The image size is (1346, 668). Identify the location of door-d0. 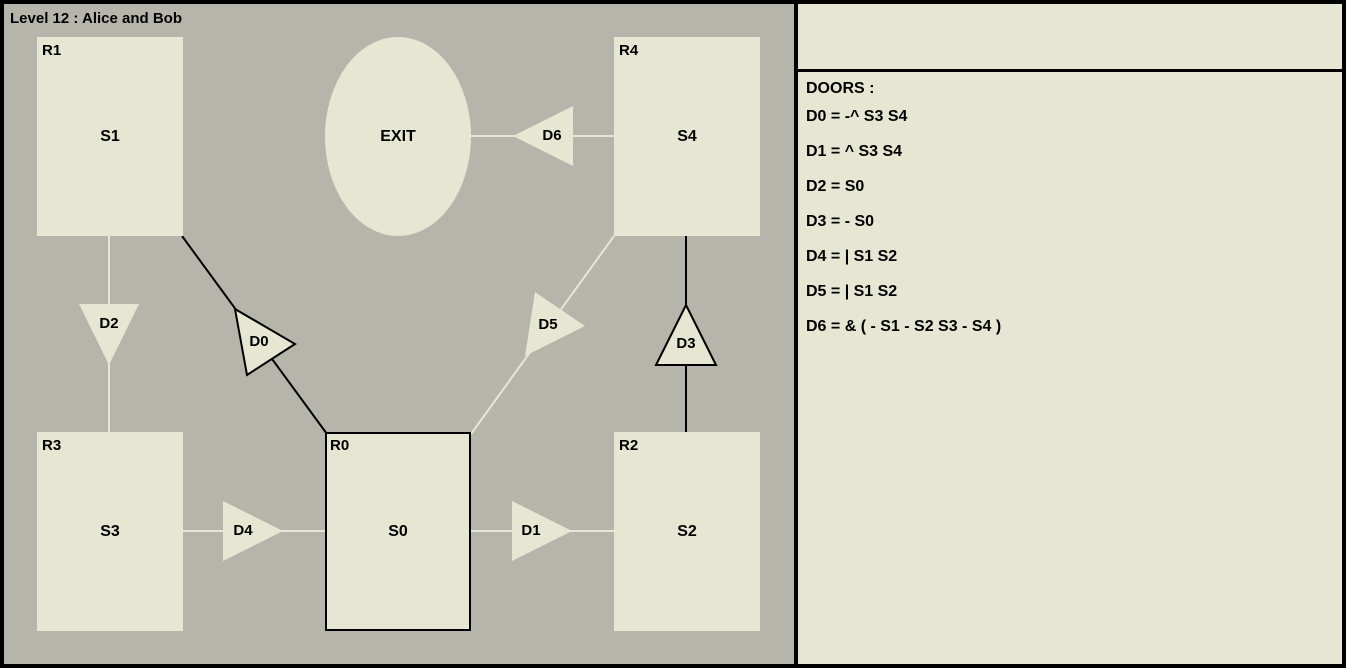
(265, 342).